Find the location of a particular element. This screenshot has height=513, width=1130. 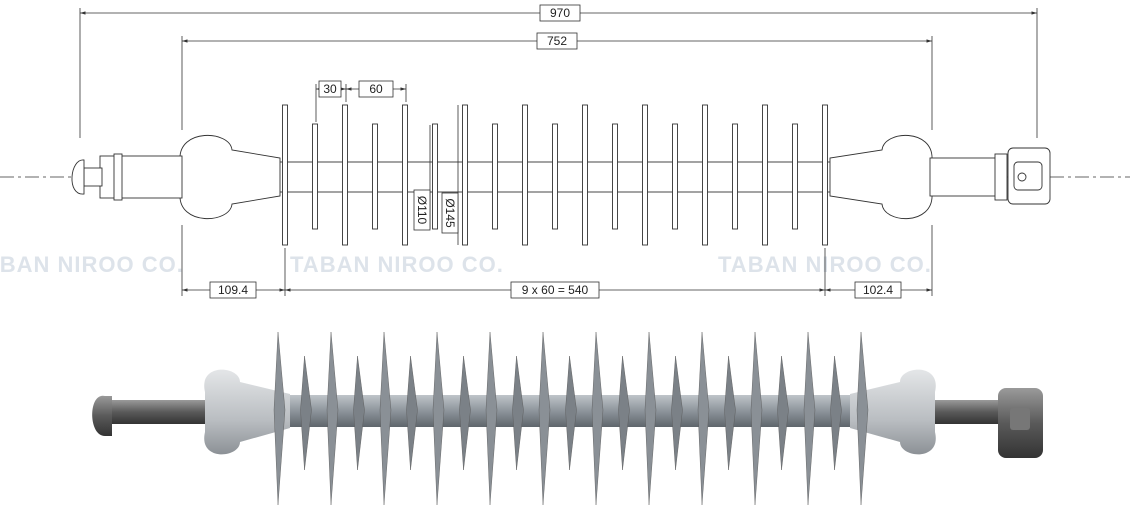

dimension-text: Ø145 is located at coordinates (450, 213).